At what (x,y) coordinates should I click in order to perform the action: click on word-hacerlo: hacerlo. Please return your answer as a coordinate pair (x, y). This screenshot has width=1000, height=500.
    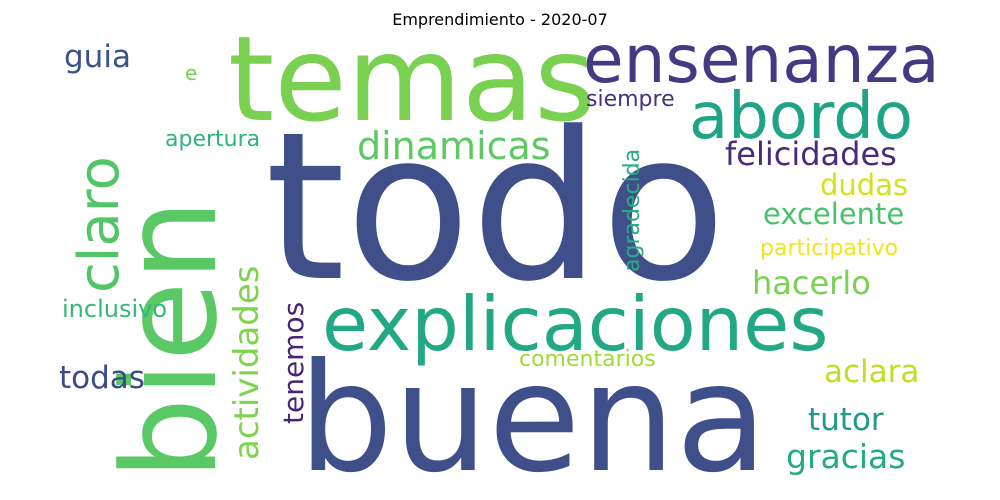
    Looking at the image, I should click on (811, 283).